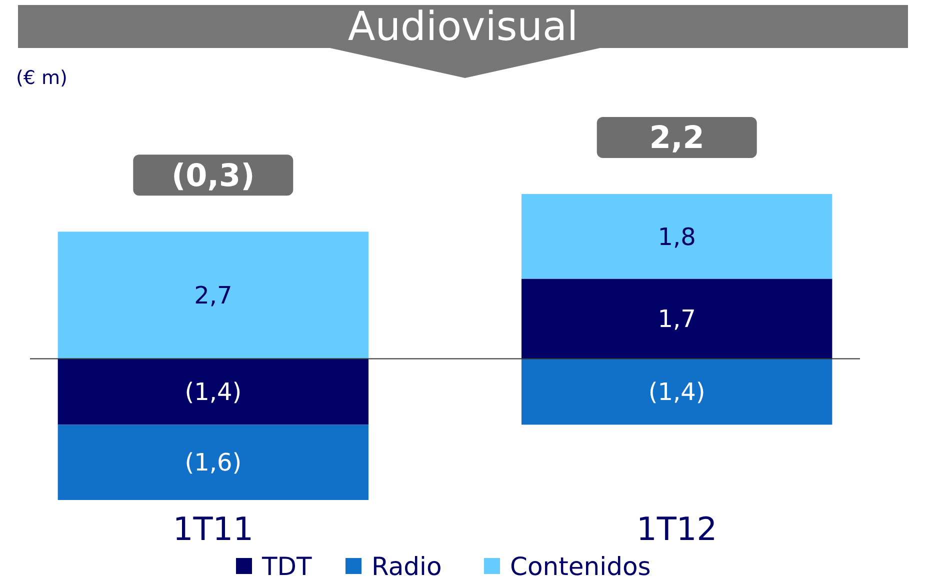 This screenshot has height=583, width=930. What do you see at coordinates (677, 529) in the screenshot?
I see `x-tick-label: 1T12` at bounding box center [677, 529].